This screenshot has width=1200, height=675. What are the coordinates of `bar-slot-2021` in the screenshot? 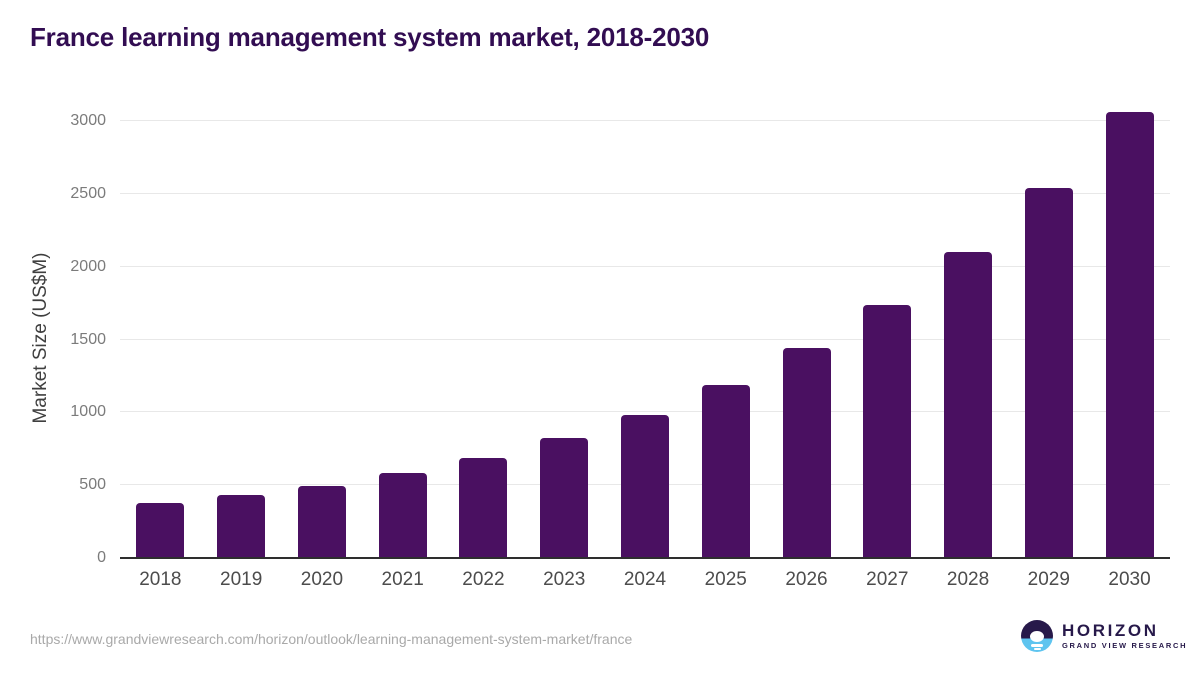 It's located at (402, 329).